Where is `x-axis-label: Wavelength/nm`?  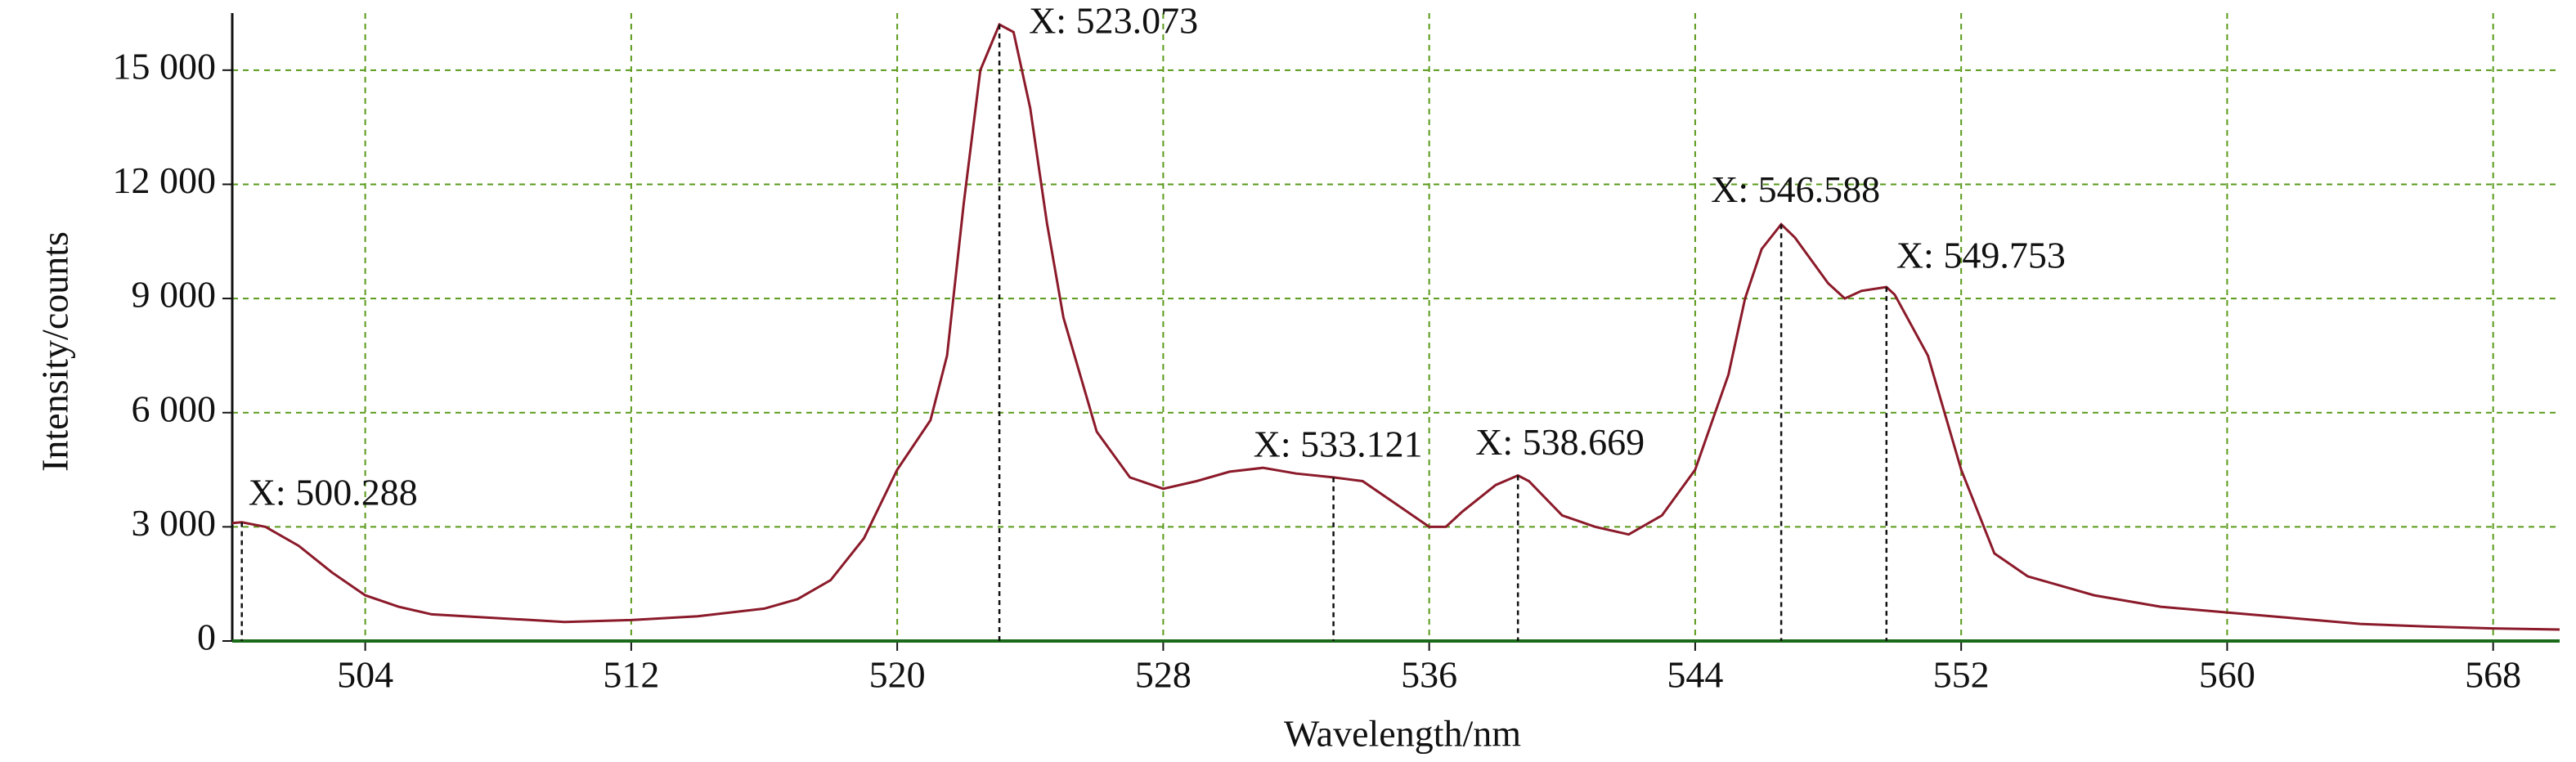 x-axis-label: Wavelength/nm is located at coordinates (1402, 734).